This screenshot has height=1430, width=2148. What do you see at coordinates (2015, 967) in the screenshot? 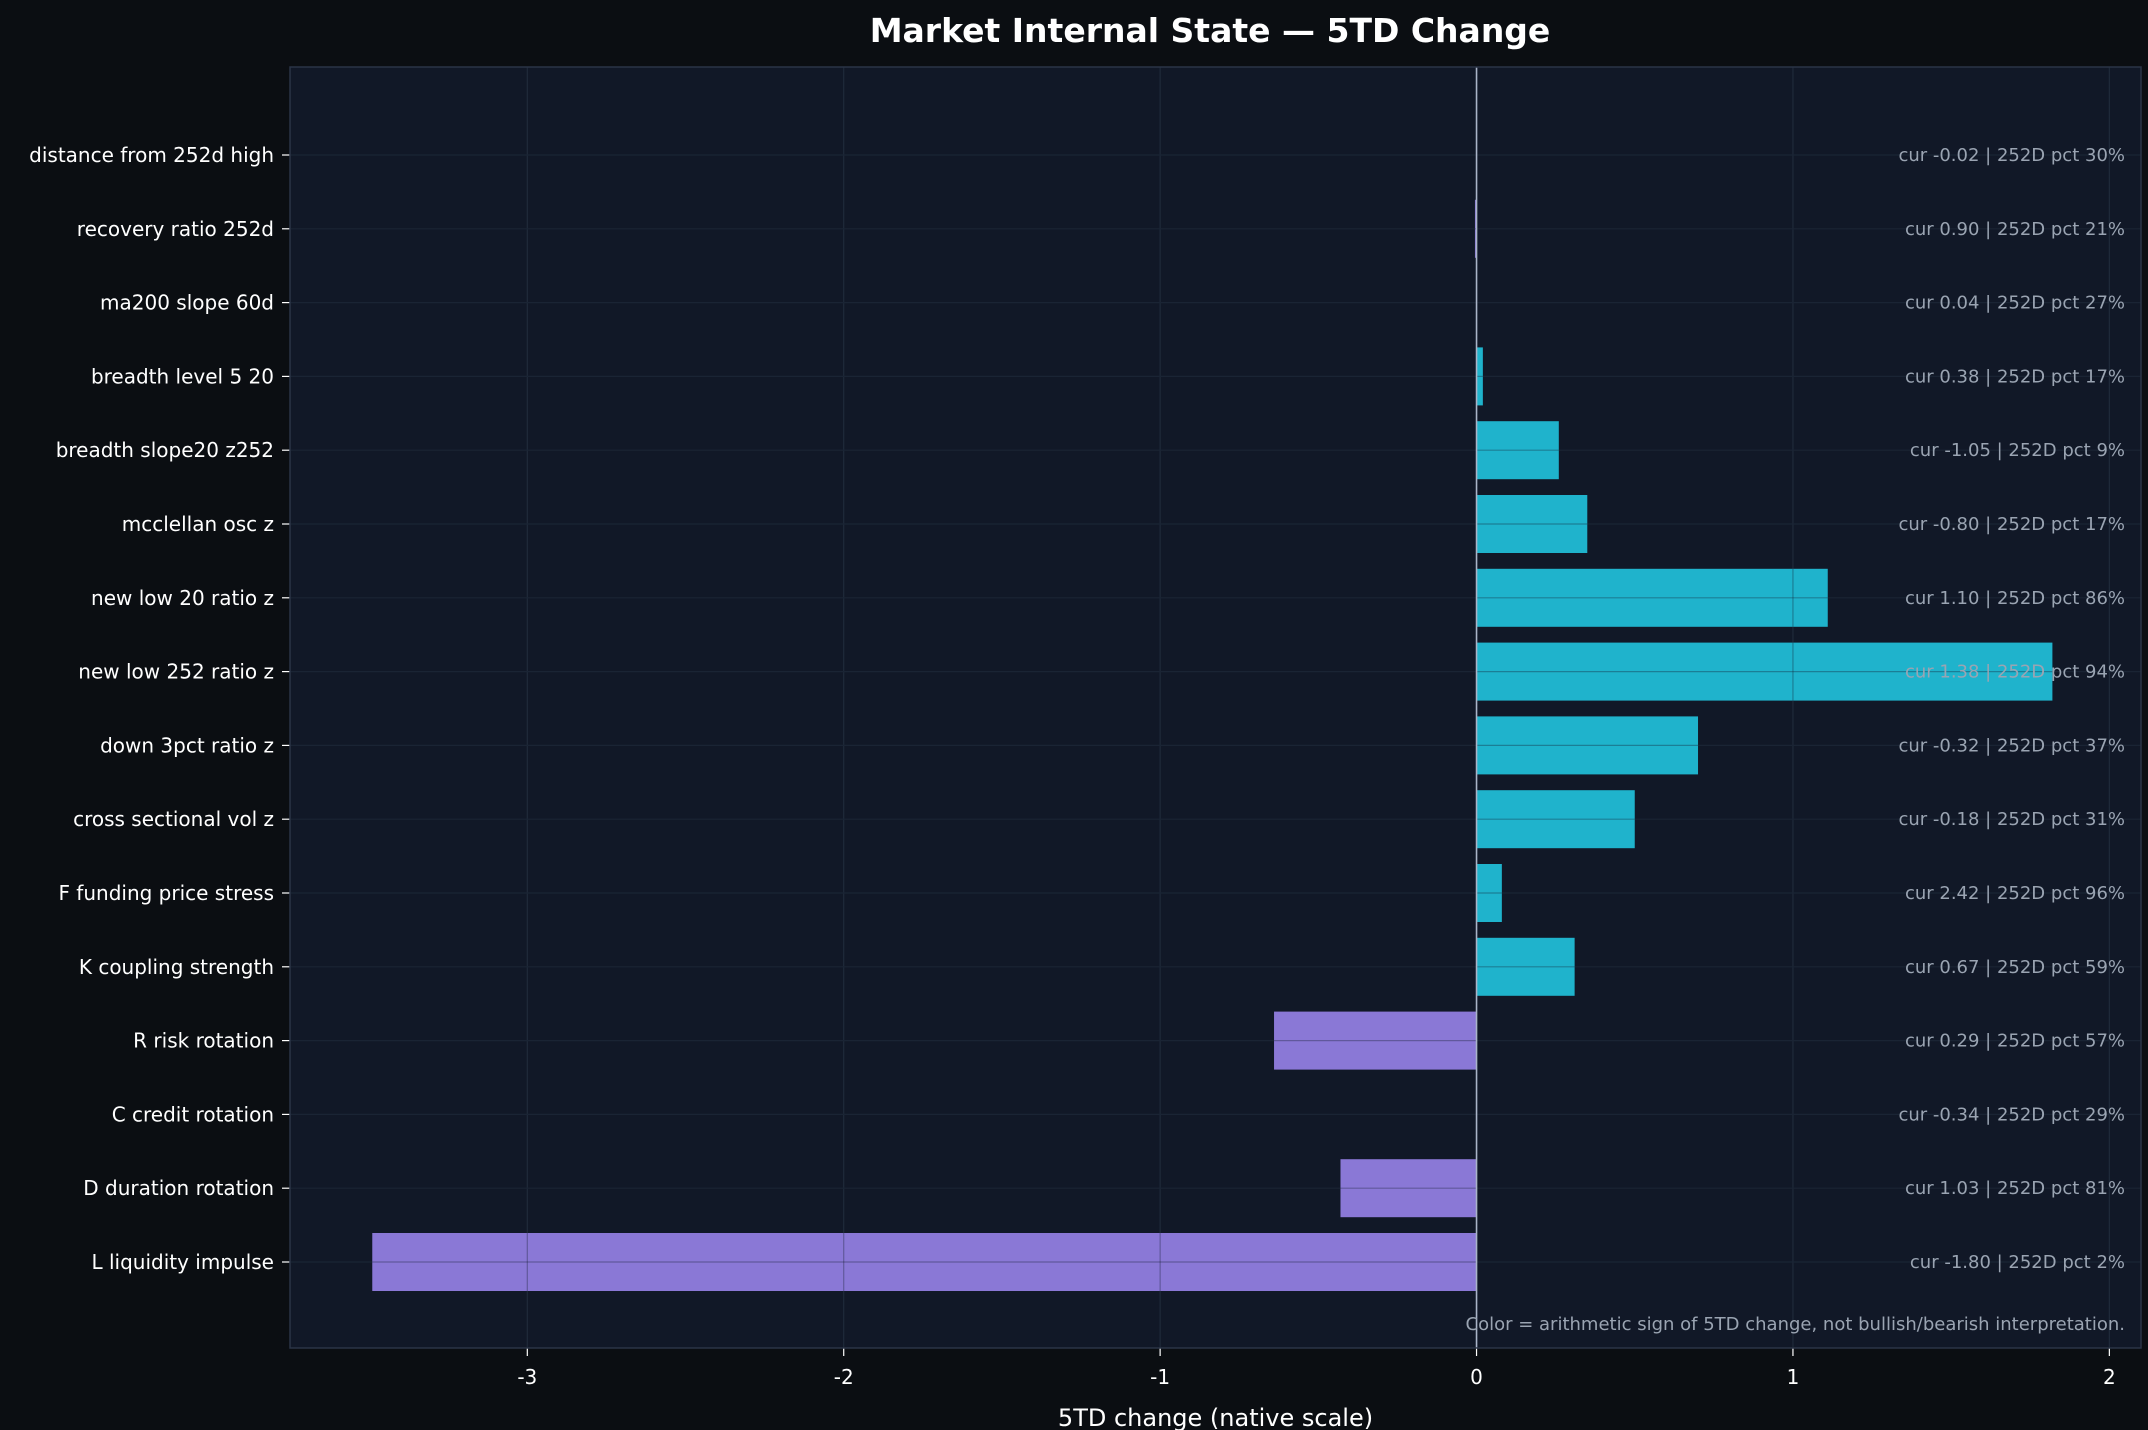
I see `bar-annotation: cur 0.67 | 252D pct 59%` at bounding box center [2015, 967].